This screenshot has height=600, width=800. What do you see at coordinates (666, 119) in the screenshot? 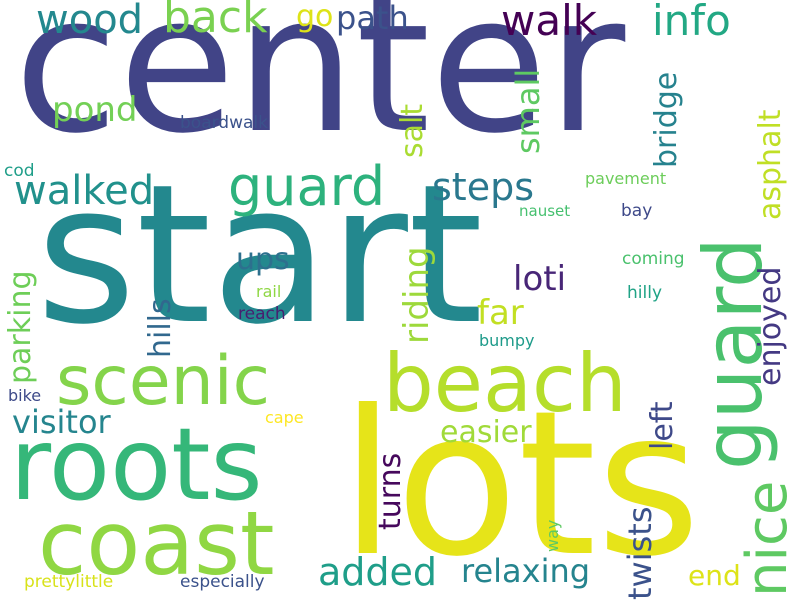
I see `word-bridge: bridge` at bounding box center [666, 119].